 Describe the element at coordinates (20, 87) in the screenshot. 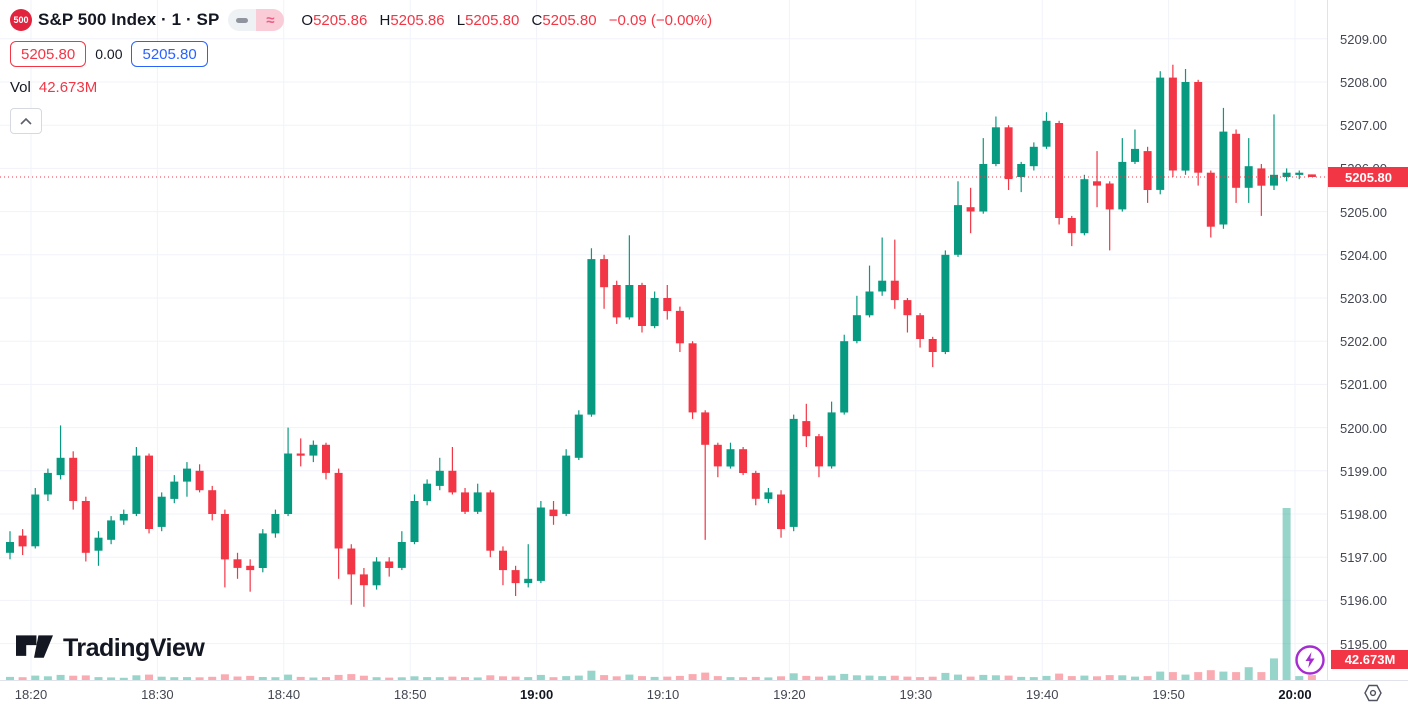

I see `volume-label: Vol` at that location.